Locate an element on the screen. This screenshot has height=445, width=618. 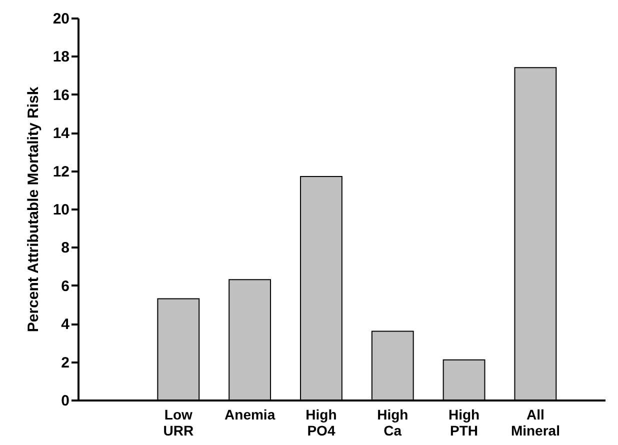
y-tick-label: 12 is located at coordinates (61, 171).